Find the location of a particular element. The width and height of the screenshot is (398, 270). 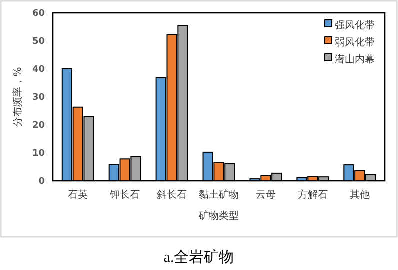

y-axis-title: 分布频率，% is located at coordinates (18, 97).